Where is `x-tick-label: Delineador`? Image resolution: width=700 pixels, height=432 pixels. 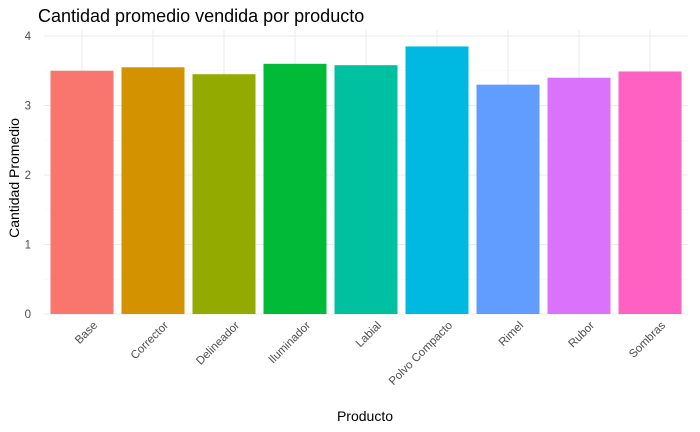 x-tick-label: Delineador is located at coordinates (218, 344).